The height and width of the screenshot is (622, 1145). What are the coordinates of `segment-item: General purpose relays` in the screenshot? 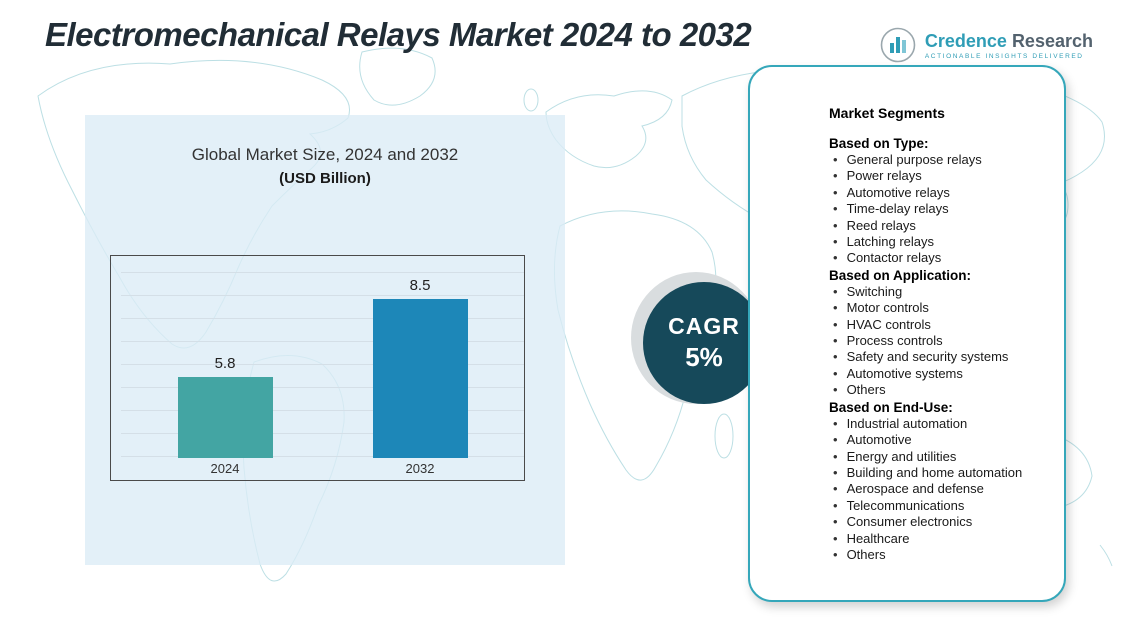 It's located at (942, 160).